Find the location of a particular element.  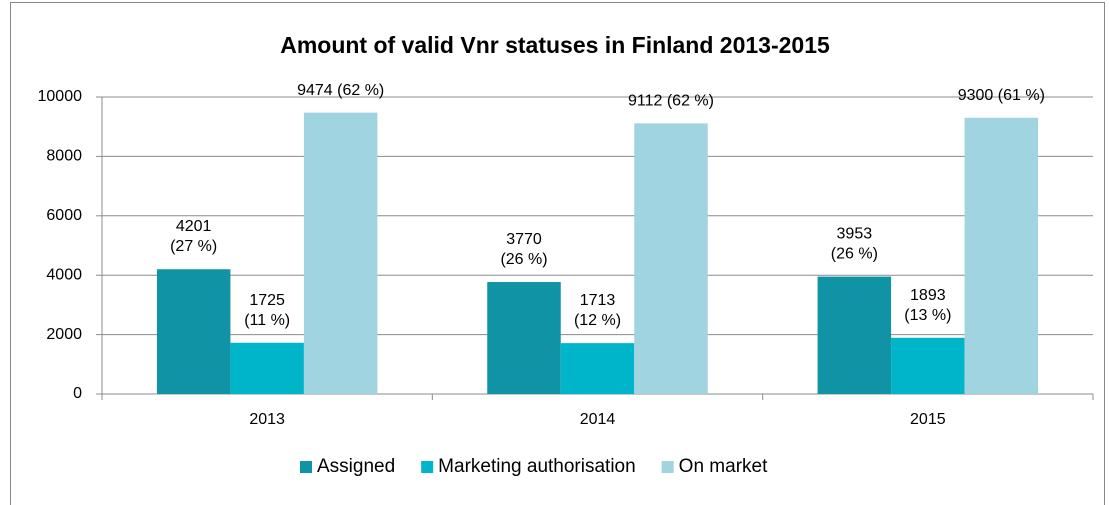

legend-label: Marketing authorisation is located at coordinates (537, 466).